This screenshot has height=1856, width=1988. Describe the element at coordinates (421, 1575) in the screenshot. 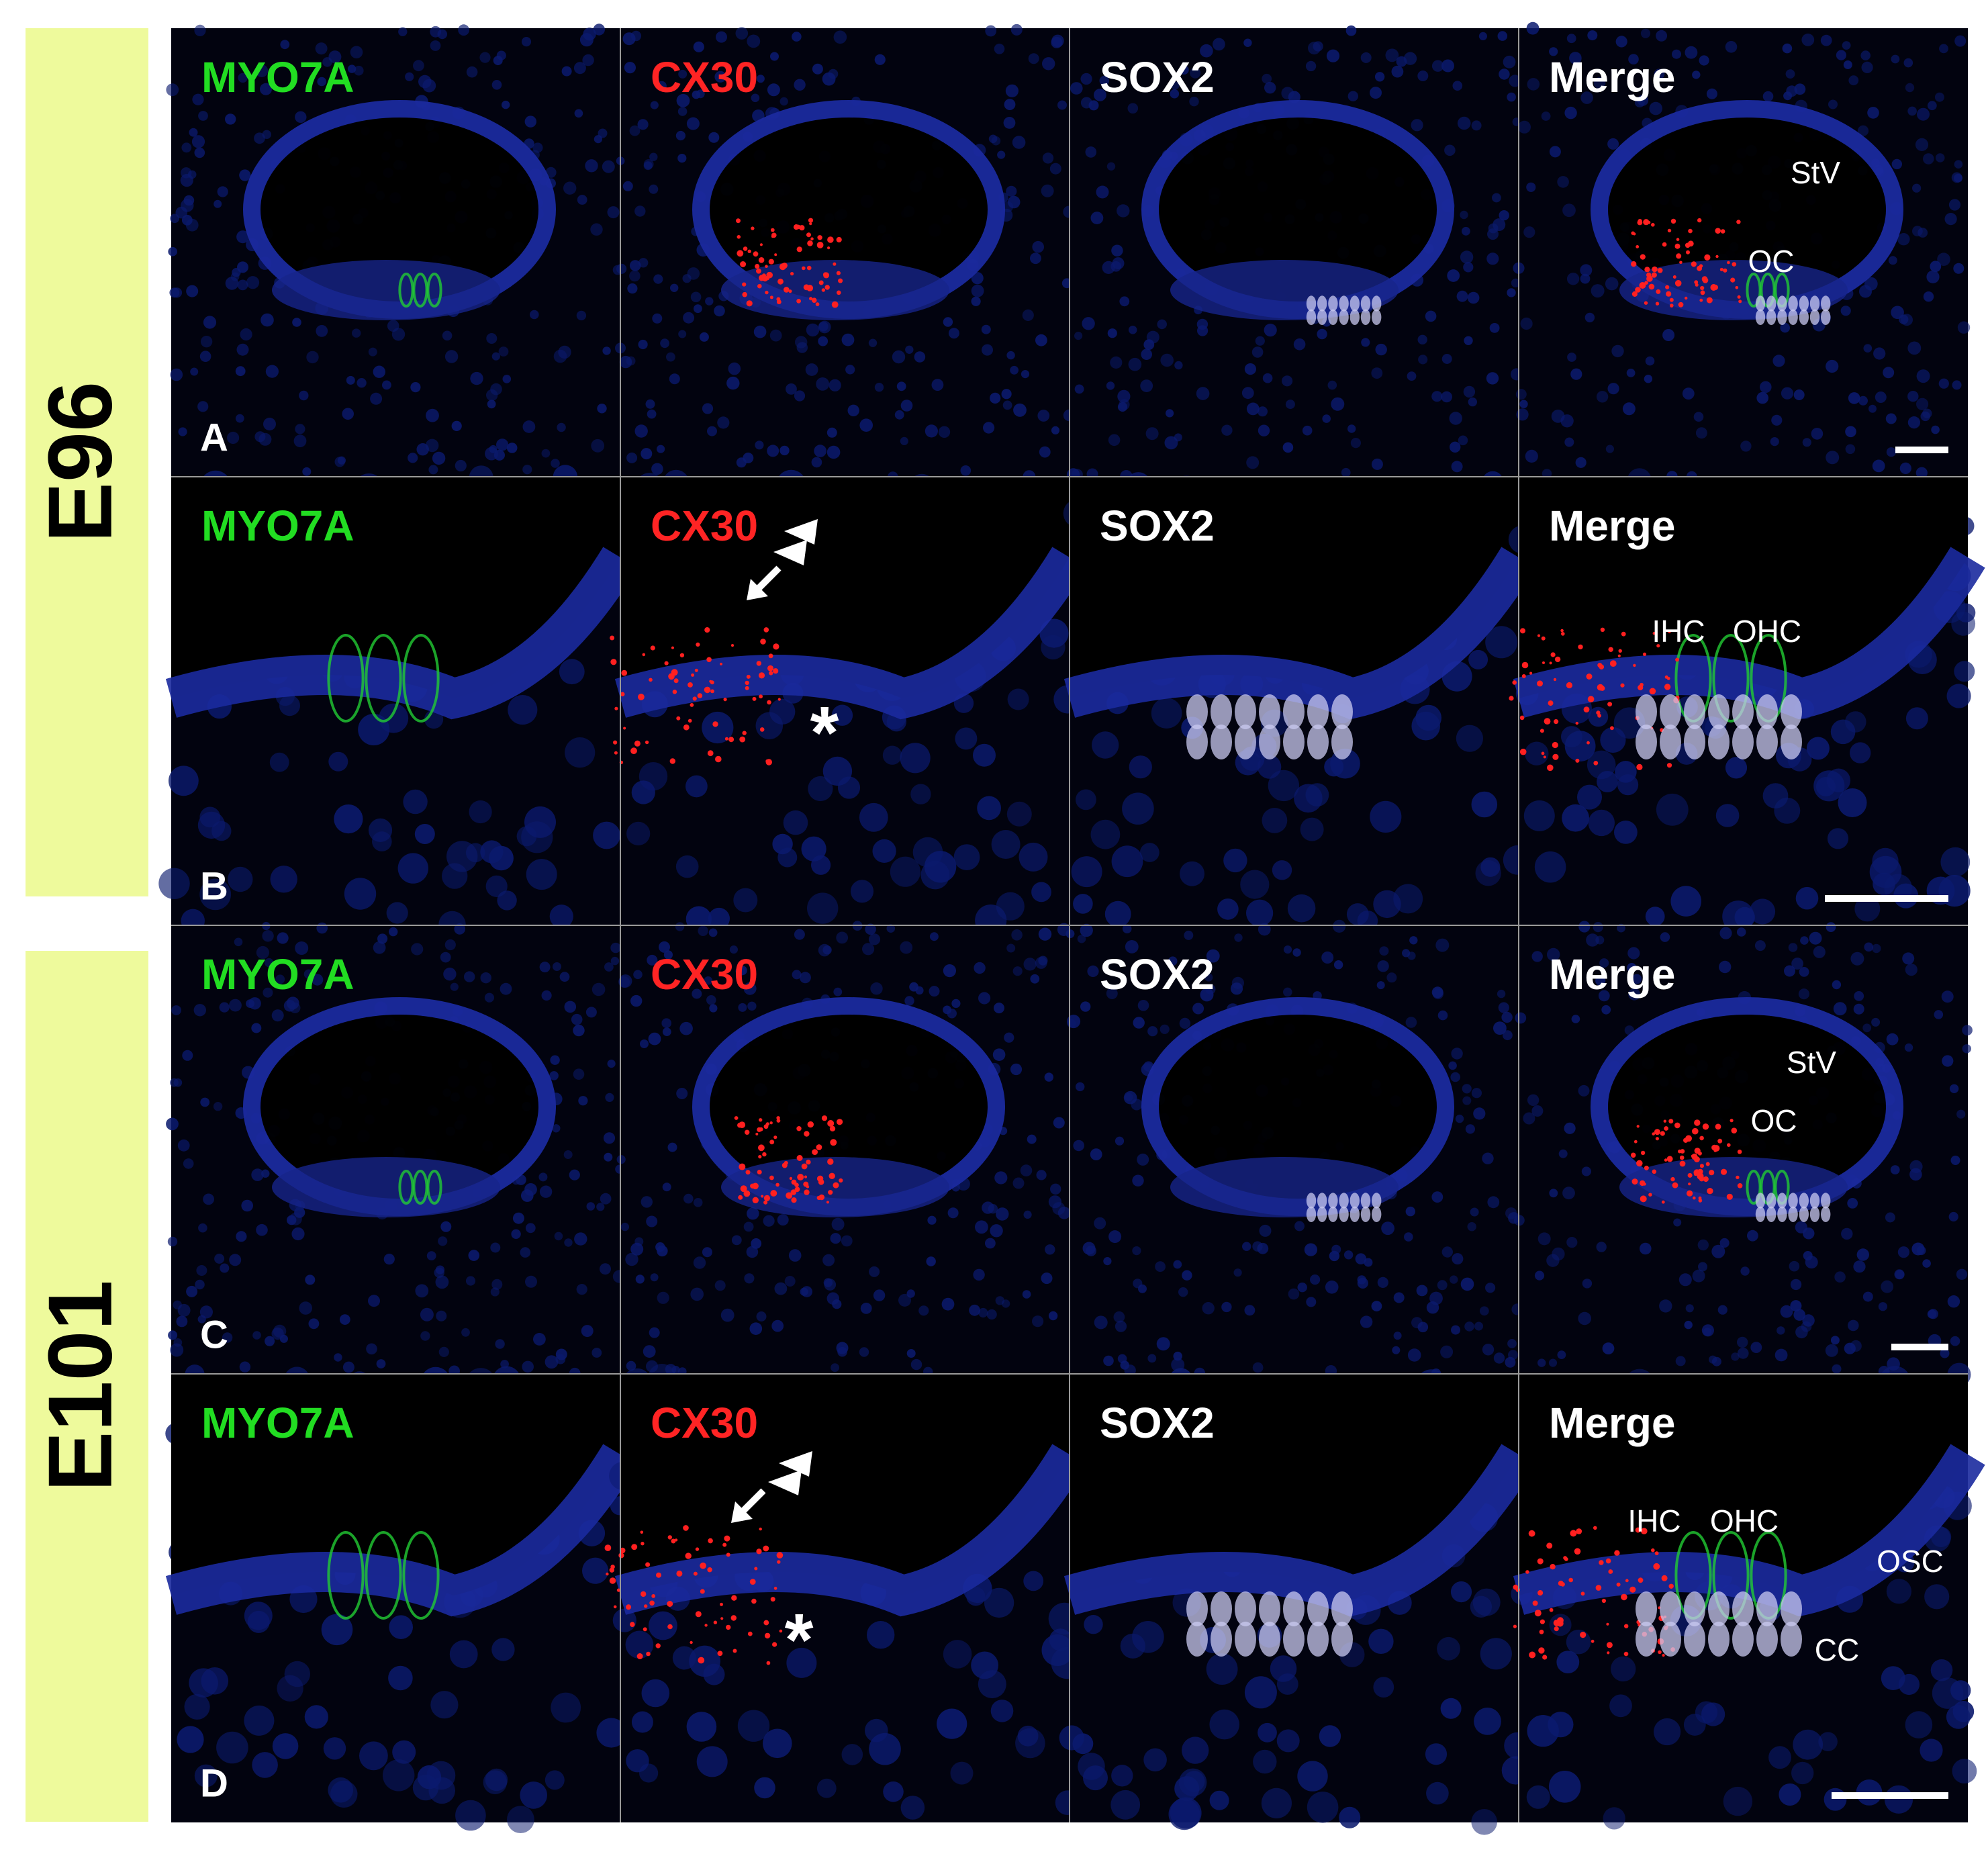

I see `green-signal` at that location.